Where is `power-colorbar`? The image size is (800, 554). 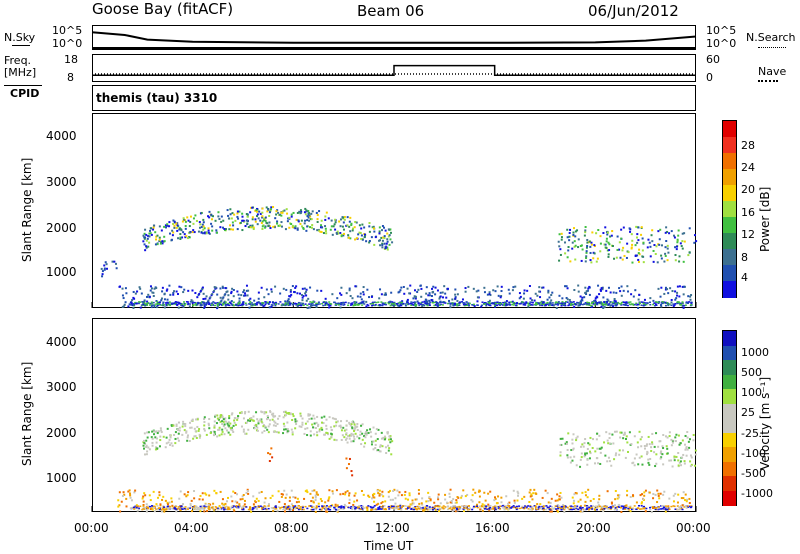
power-colorbar is located at coordinates (729, 209).